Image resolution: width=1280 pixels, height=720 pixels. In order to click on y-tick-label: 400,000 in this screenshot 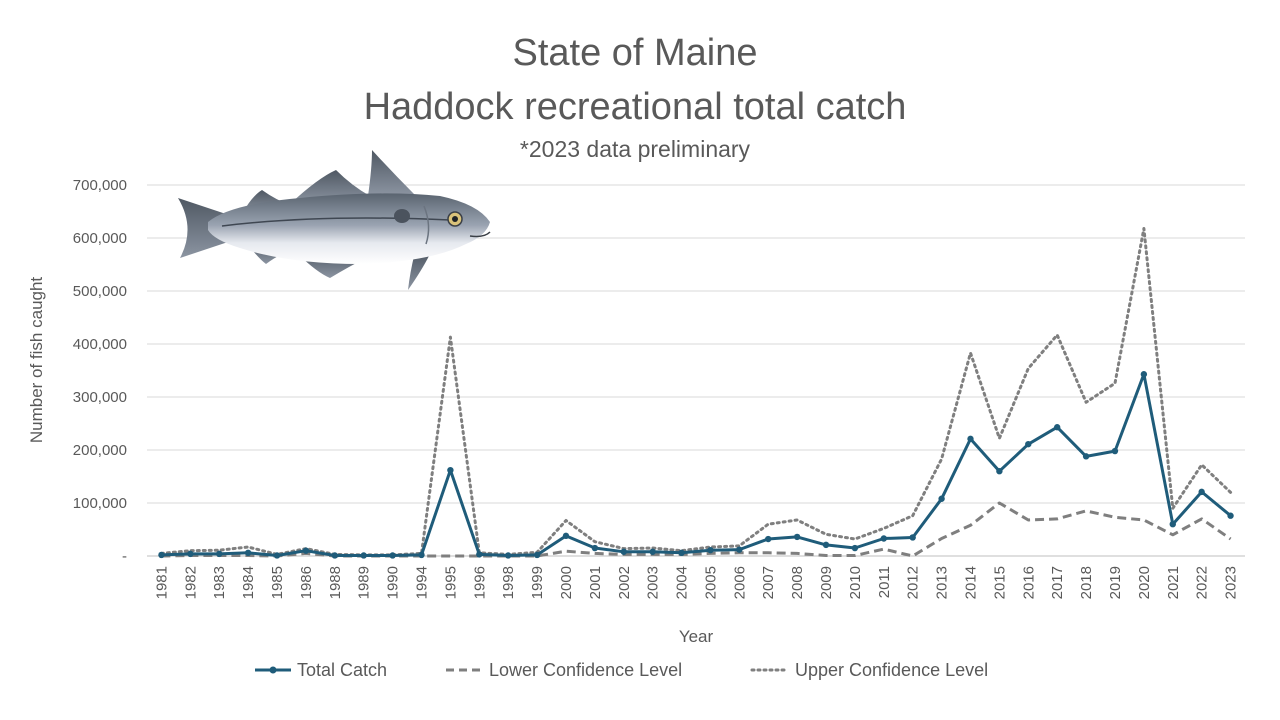, I will do `click(100, 344)`.